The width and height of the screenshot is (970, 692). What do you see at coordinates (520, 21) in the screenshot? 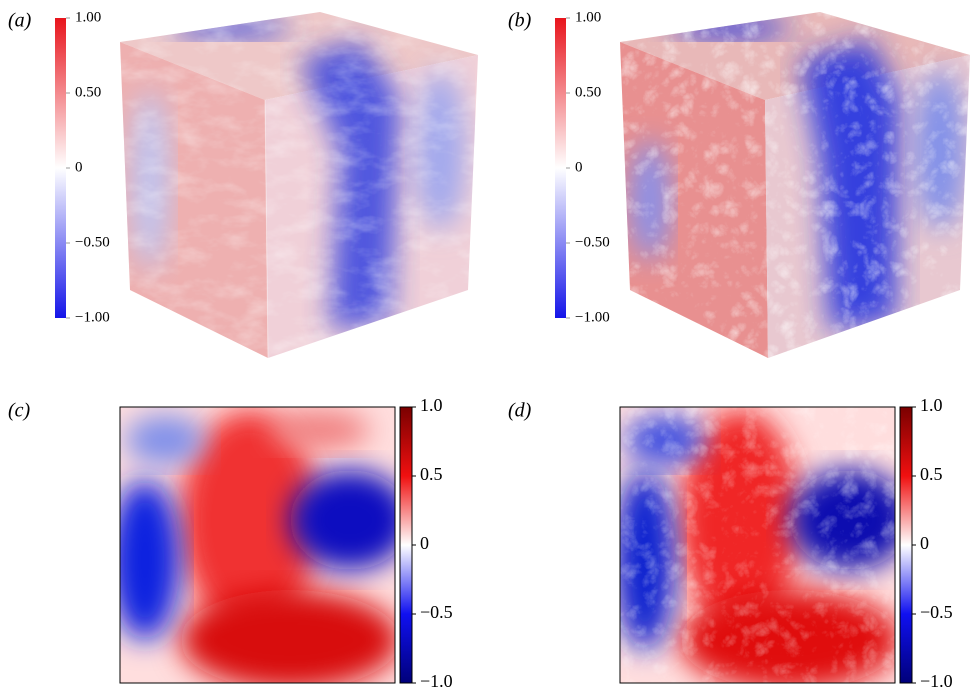
I see `panel-label: (b)` at bounding box center [520, 21].